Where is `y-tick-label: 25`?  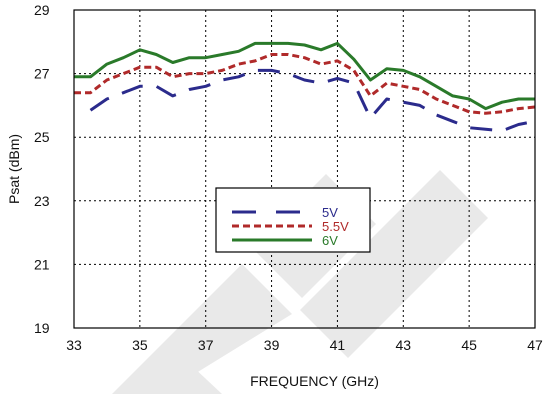 y-tick-label: 25 is located at coordinates (42, 137).